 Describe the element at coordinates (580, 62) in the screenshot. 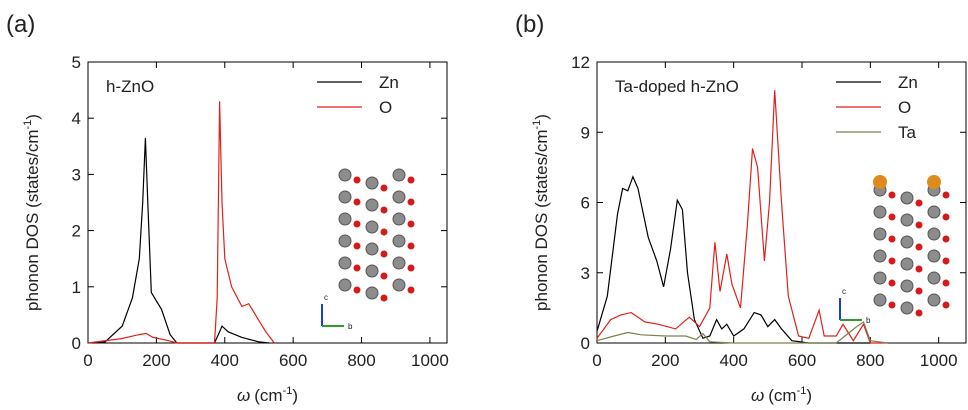

I see `y-tick-label: 12` at that location.